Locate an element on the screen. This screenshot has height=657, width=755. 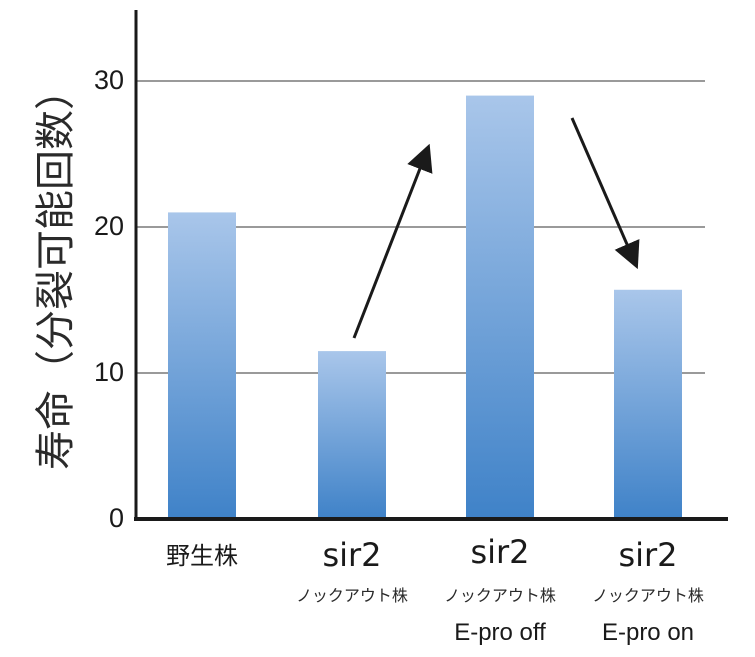
category-sublabel-3: ノックアウト株 is located at coordinates (500, 595).